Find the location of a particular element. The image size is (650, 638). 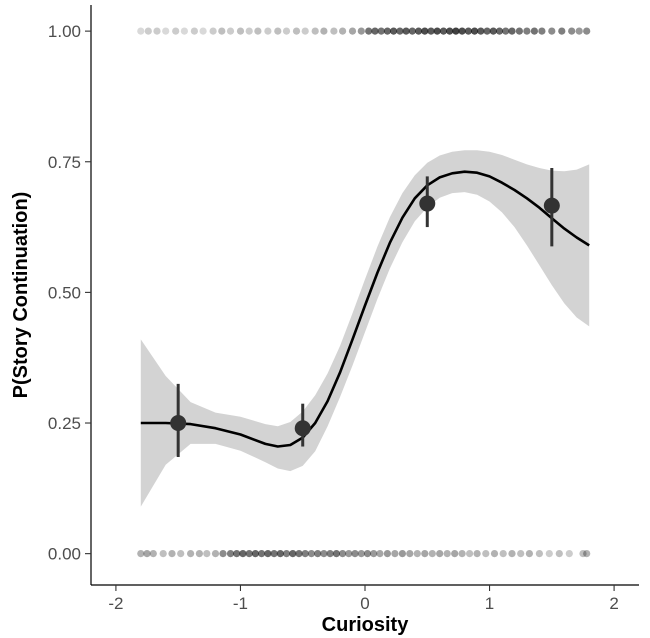

x-tick-label: -2 is located at coordinates (115, 603).